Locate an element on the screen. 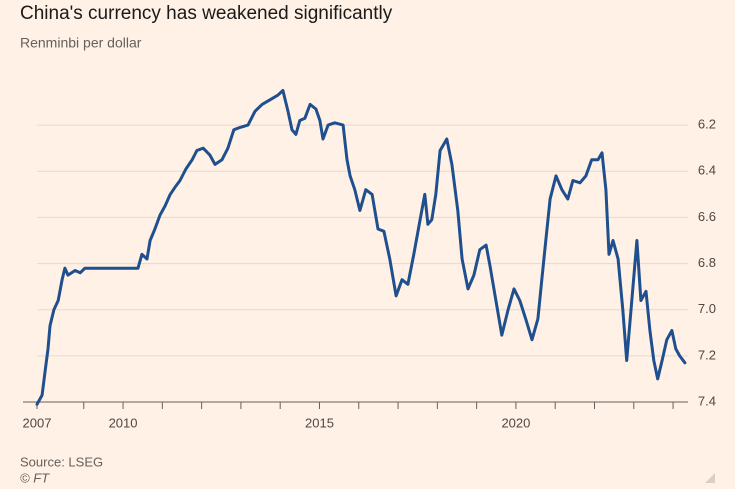 Image resolution: width=735 pixels, height=489 pixels. x-tick-label: 2007 is located at coordinates (37, 422).